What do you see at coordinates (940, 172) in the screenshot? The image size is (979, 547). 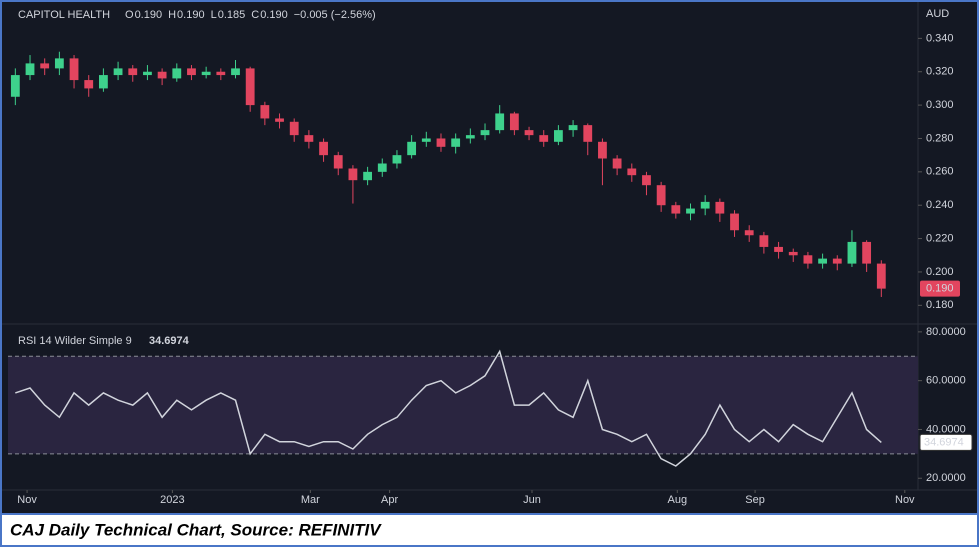 I see `y-tick-label: 0.260` at bounding box center [940, 172].